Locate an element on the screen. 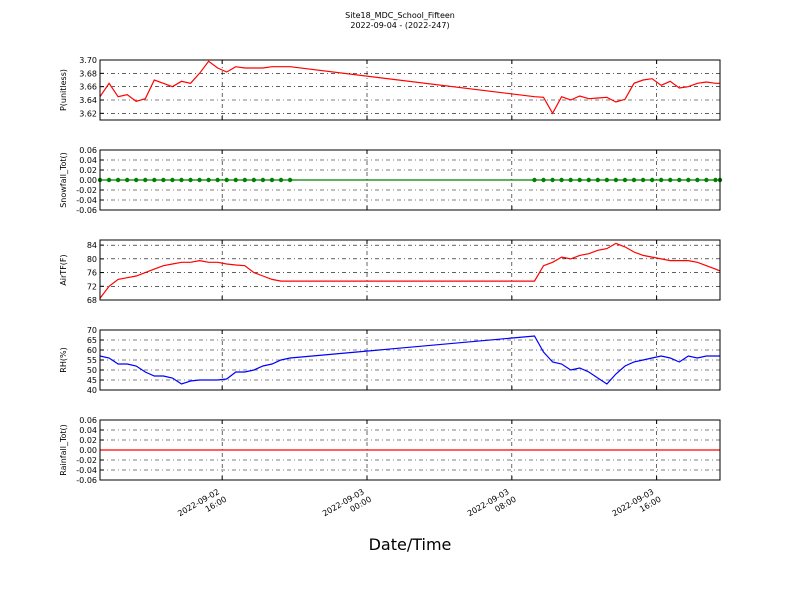 The height and width of the screenshot is (600, 800). y-axis-label: Rainfall_Tot() is located at coordinates (63, 450).